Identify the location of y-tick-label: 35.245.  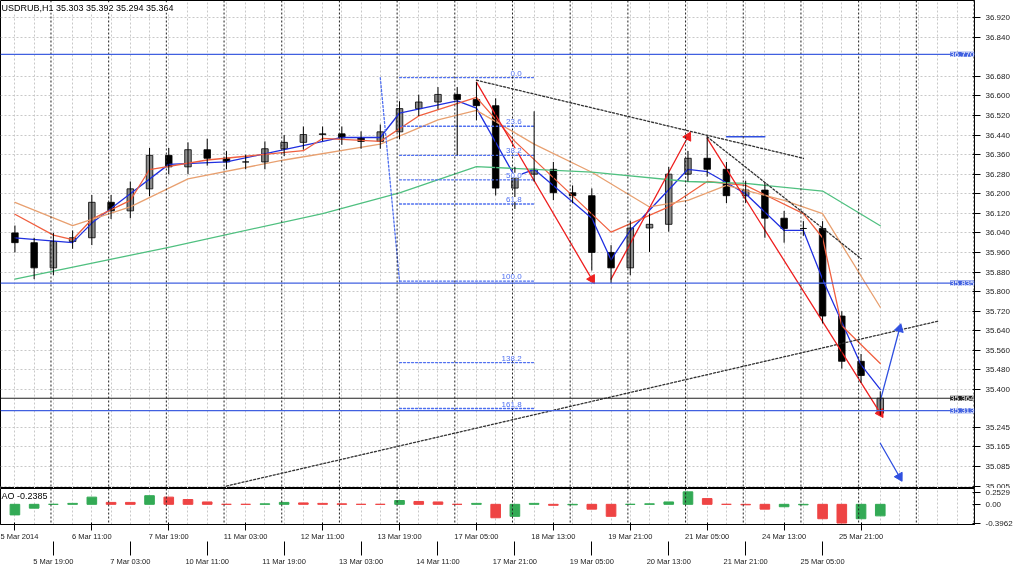
(998, 427).